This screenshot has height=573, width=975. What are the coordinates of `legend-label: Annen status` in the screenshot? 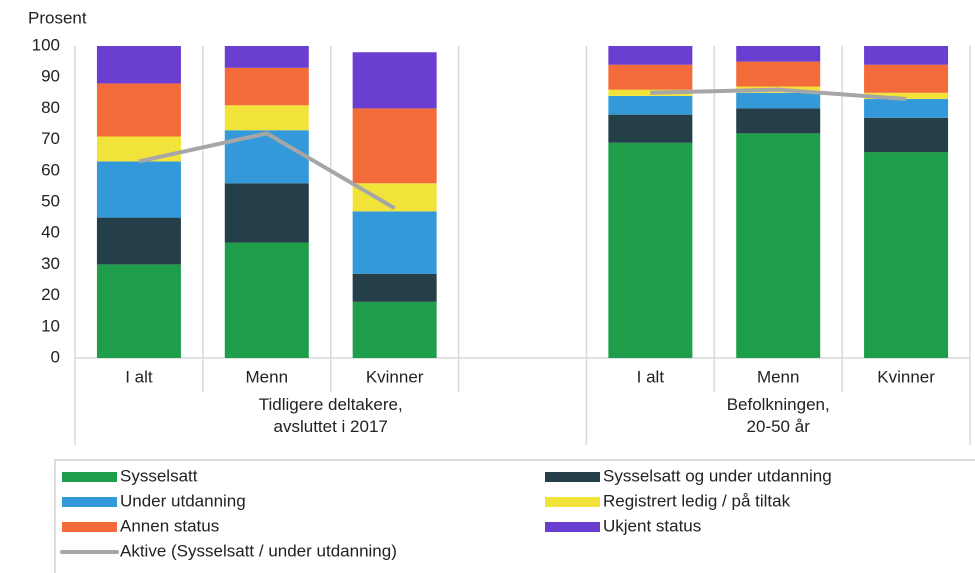 It's located at (169, 525).